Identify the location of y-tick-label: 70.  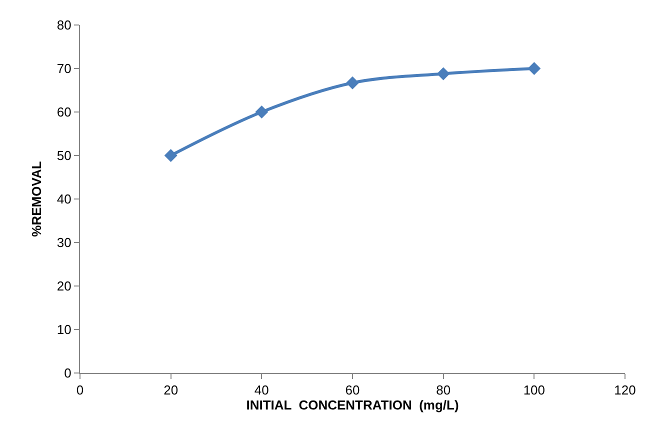
(64, 68).